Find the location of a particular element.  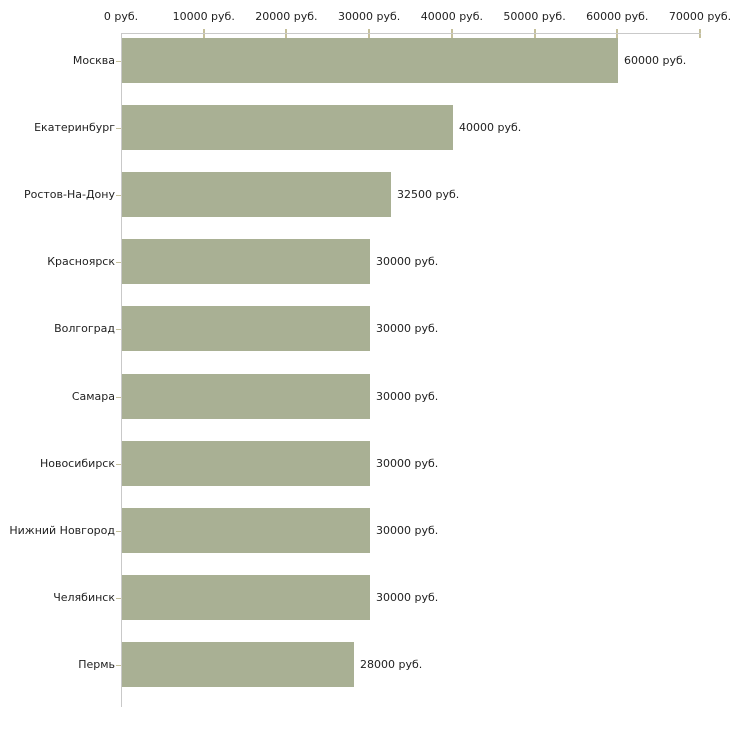

category-label: Новосибирск is located at coordinates (77, 463).